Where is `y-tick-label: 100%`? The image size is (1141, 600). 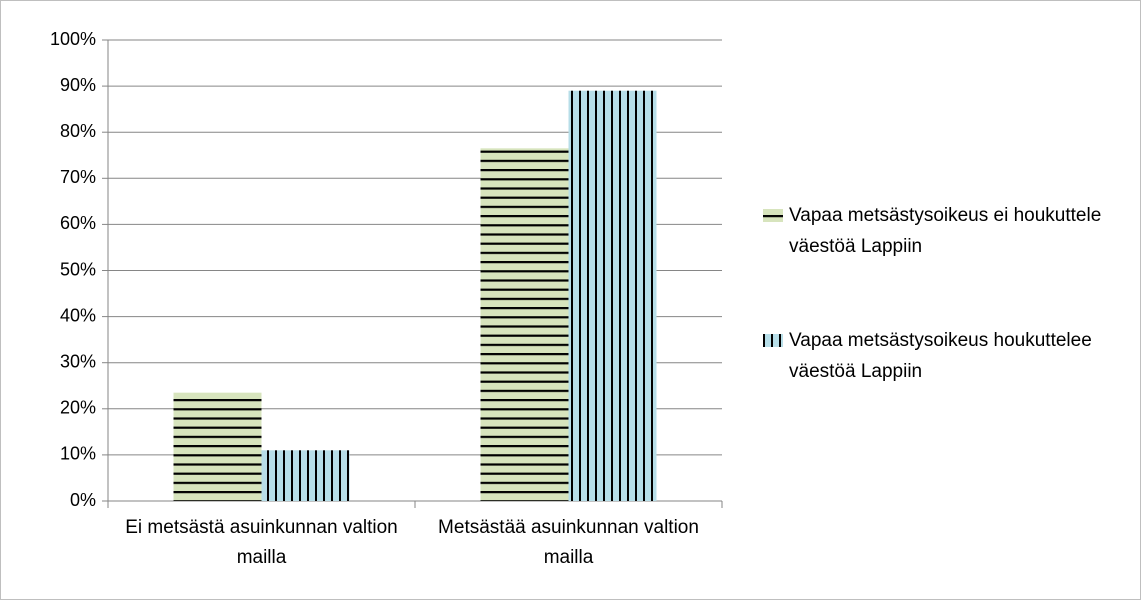 y-tick-label: 100% is located at coordinates (73, 39).